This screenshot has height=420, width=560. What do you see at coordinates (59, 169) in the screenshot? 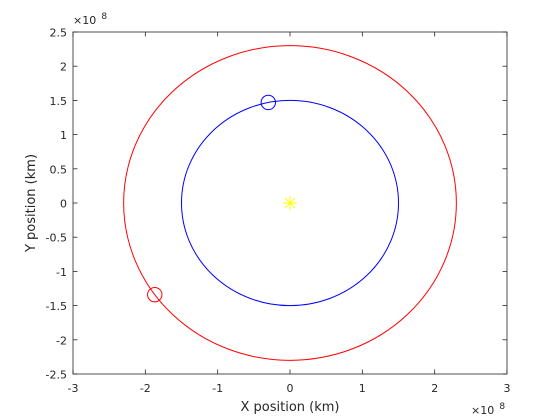
I see `y-tick-label: 0.5` at bounding box center [59, 169].